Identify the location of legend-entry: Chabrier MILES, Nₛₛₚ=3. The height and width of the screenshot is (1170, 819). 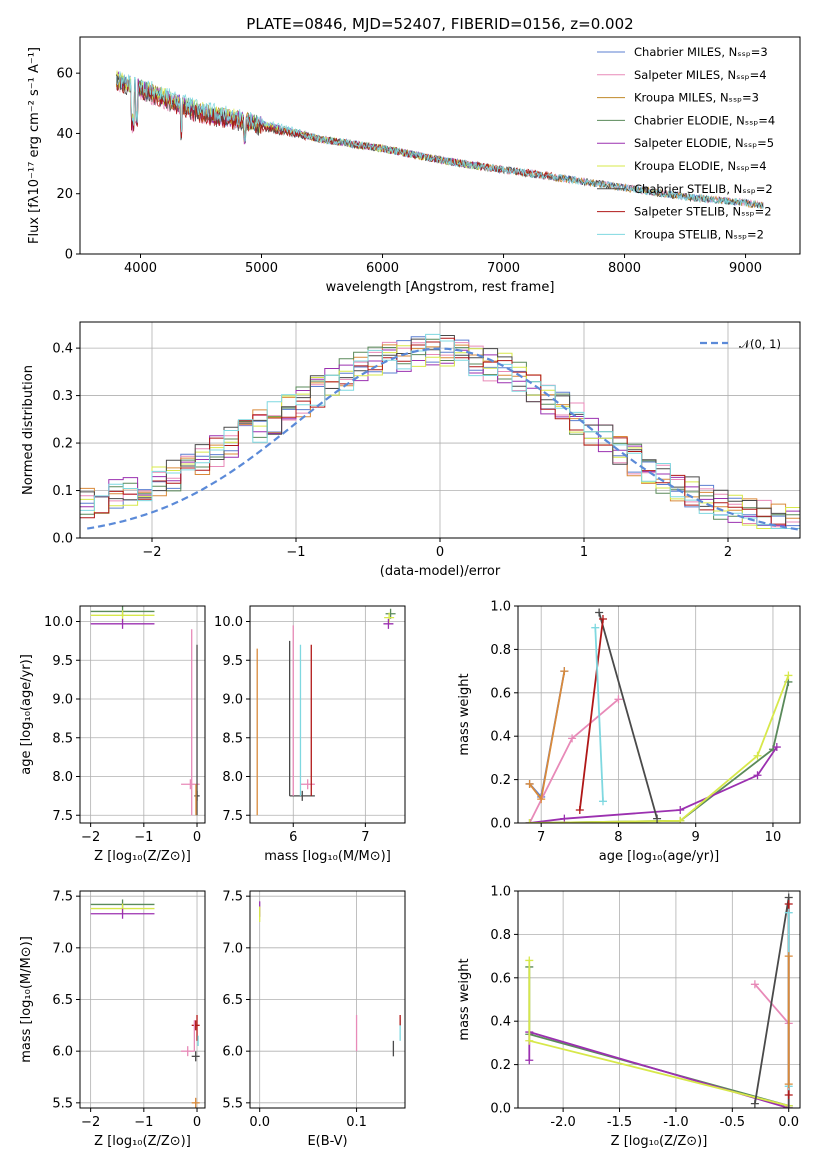
(701, 52).